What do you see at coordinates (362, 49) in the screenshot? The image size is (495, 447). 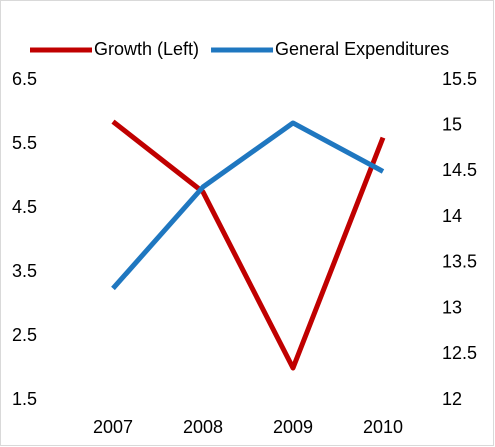 I see `legend-label: General Expenditures` at bounding box center [362, 49].